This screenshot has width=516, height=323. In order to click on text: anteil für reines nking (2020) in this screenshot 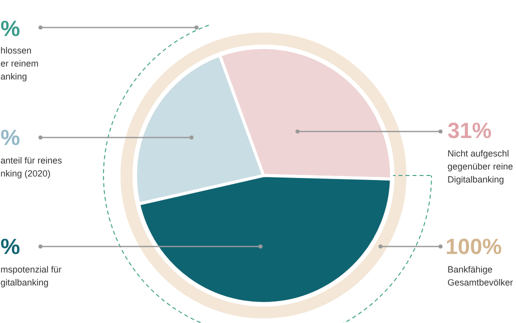, I will do `click(31, 167)`.